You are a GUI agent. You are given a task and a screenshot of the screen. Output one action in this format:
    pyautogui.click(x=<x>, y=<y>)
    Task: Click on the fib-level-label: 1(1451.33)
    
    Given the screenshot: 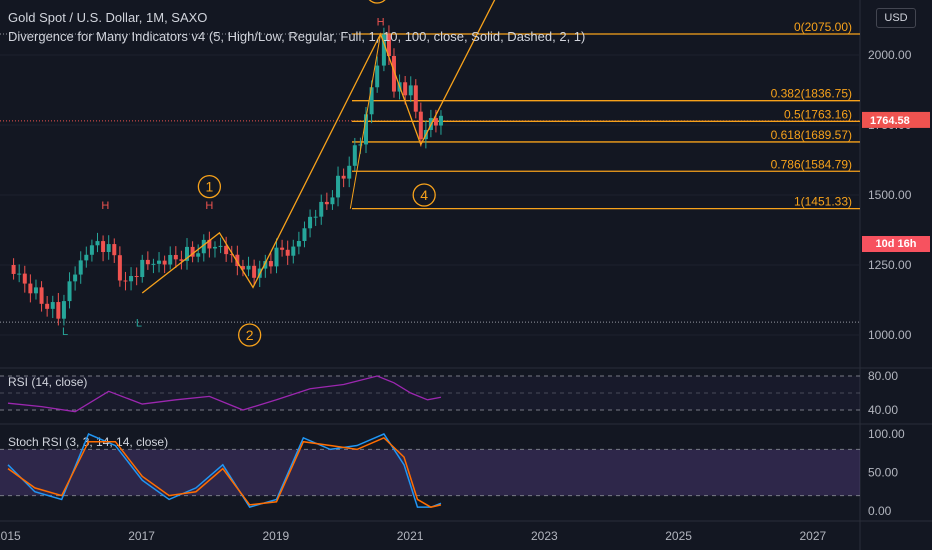 What is the action you would take?
    pyautogui.click(x=823, y=202)
    